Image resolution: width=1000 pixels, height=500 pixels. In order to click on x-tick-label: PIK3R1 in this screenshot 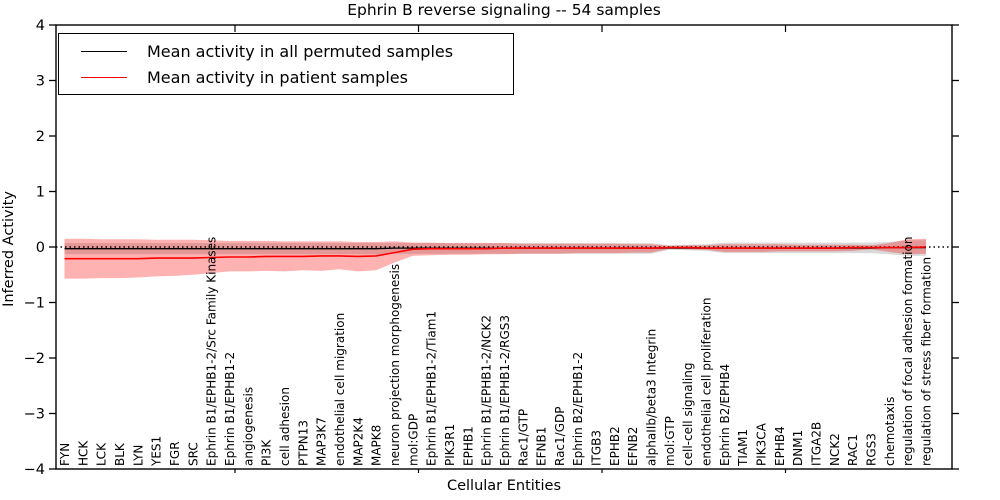, I will do `click(450, 445)`.